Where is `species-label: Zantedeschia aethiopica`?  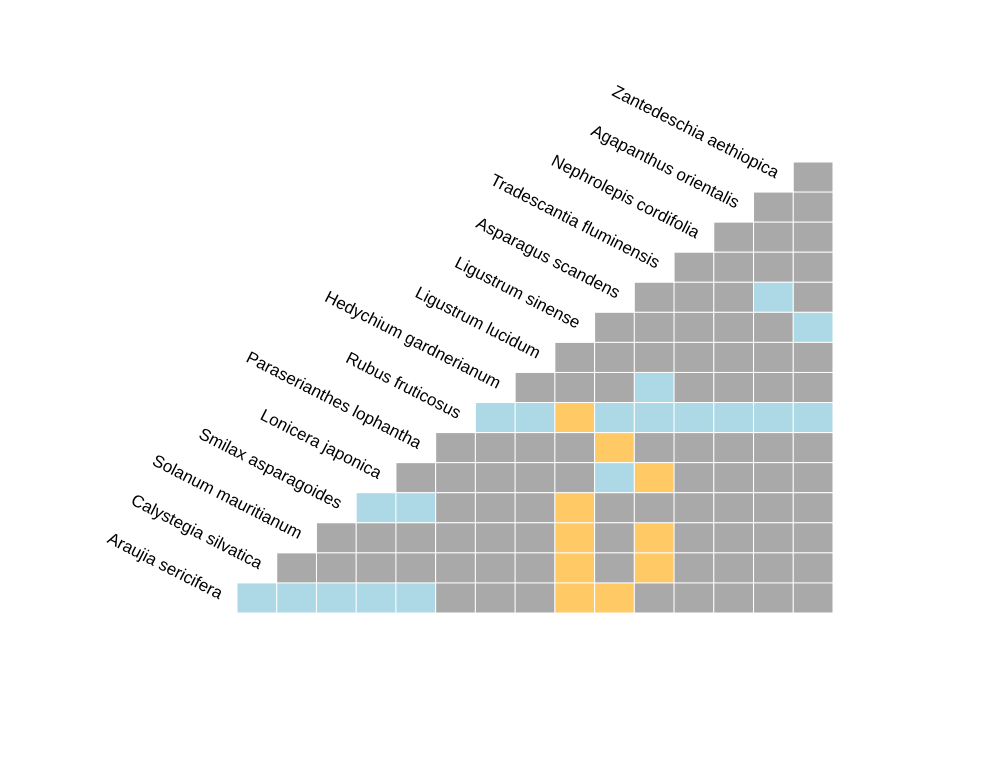 species-label: Zantedeschia aethiopica is located at coordinates (695, 132).